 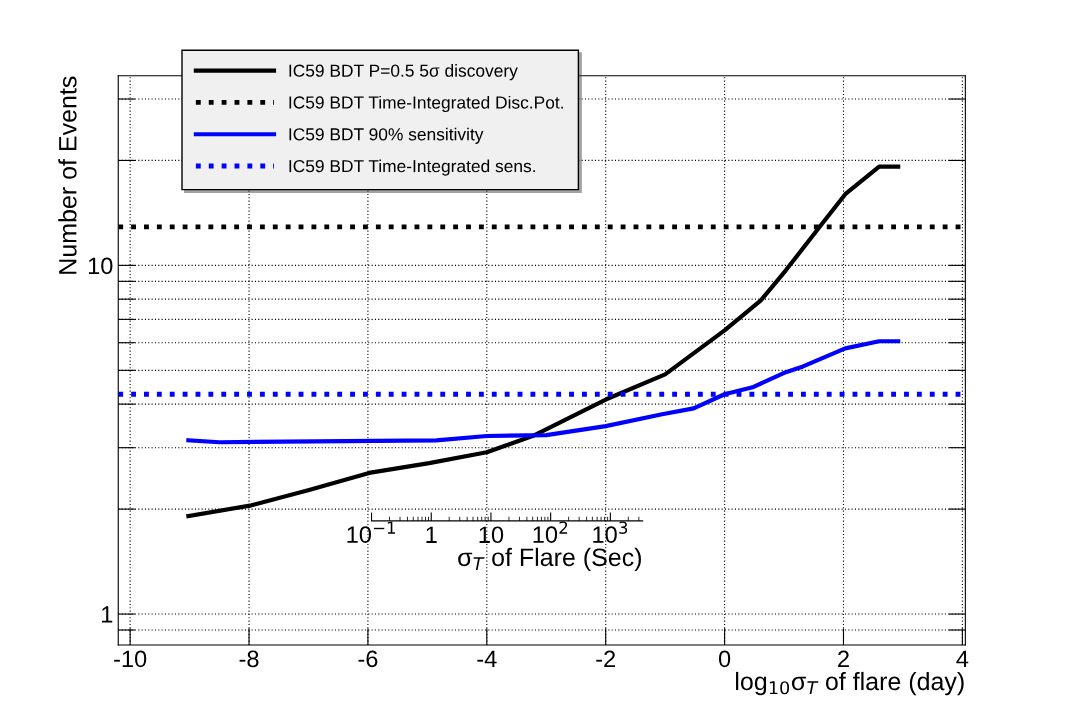 I want to click on legend-label: IC59 BDT 90% sensitivity, so click(x=386, y=135).